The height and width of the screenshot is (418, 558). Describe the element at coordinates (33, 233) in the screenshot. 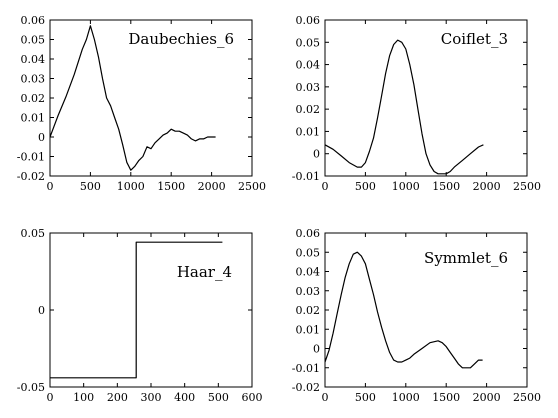

I see `haar-y-tick-label: 0.05` at that location.